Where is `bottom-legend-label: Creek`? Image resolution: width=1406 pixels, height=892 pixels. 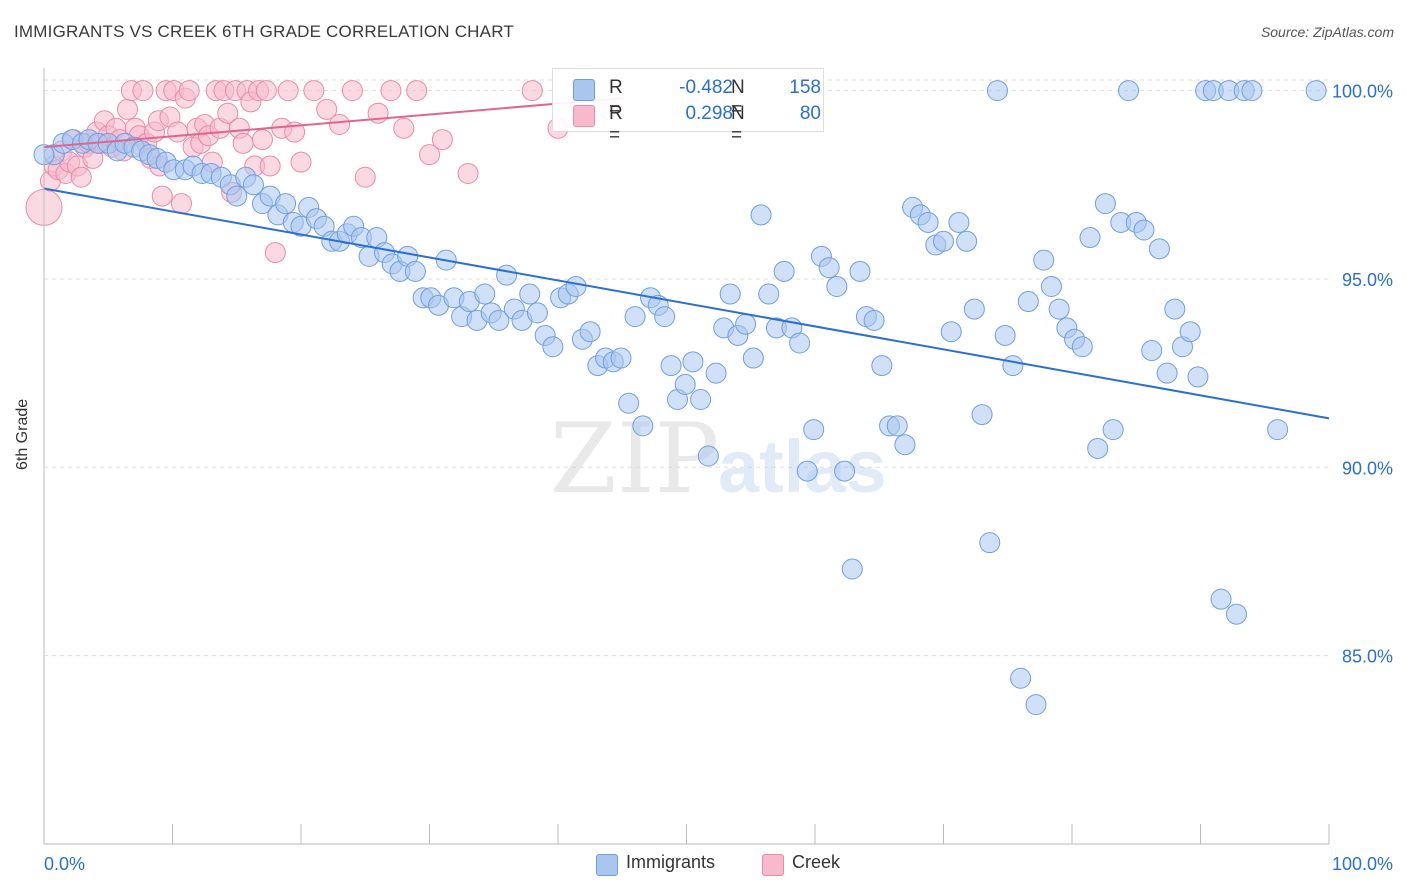 bottom-legend-label: Creek is located at coordinates (816, 862).